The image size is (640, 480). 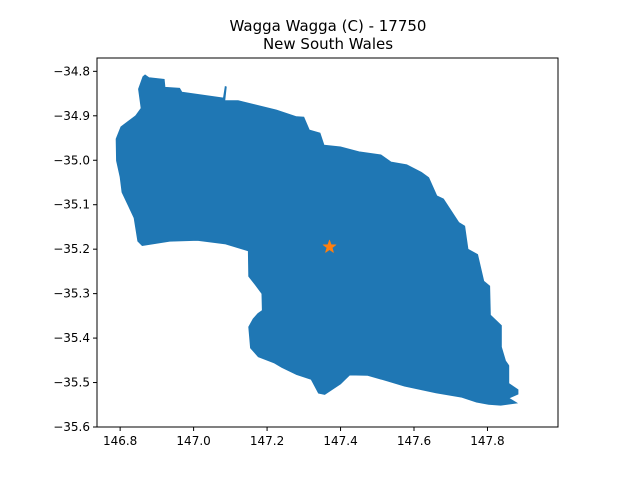 What do you see at coordinates (71, 383) in the screenshot?
I see `y-tick-label: −35.5` at bounding box center [71, 383].